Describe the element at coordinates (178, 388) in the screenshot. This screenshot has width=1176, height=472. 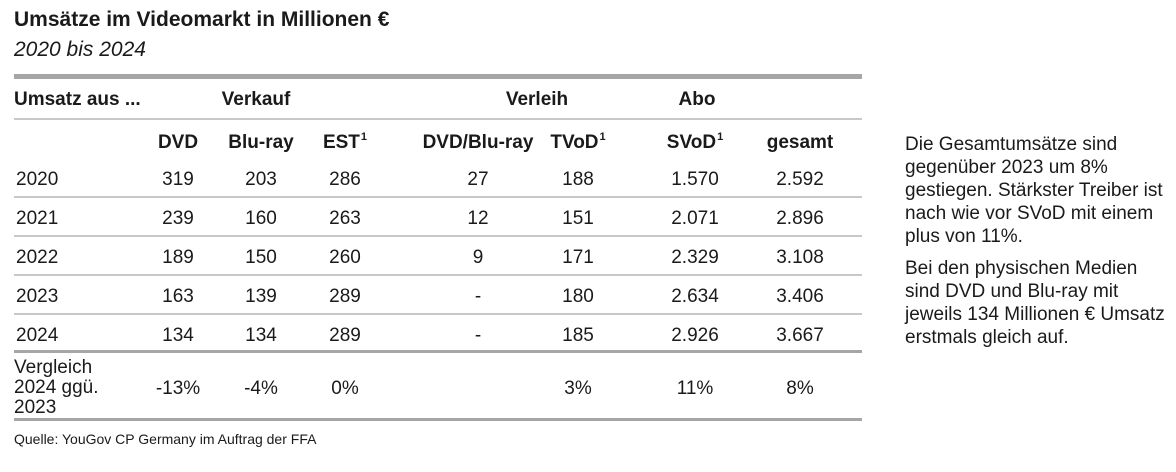
I see `comparison-cell: -13%` at that location.